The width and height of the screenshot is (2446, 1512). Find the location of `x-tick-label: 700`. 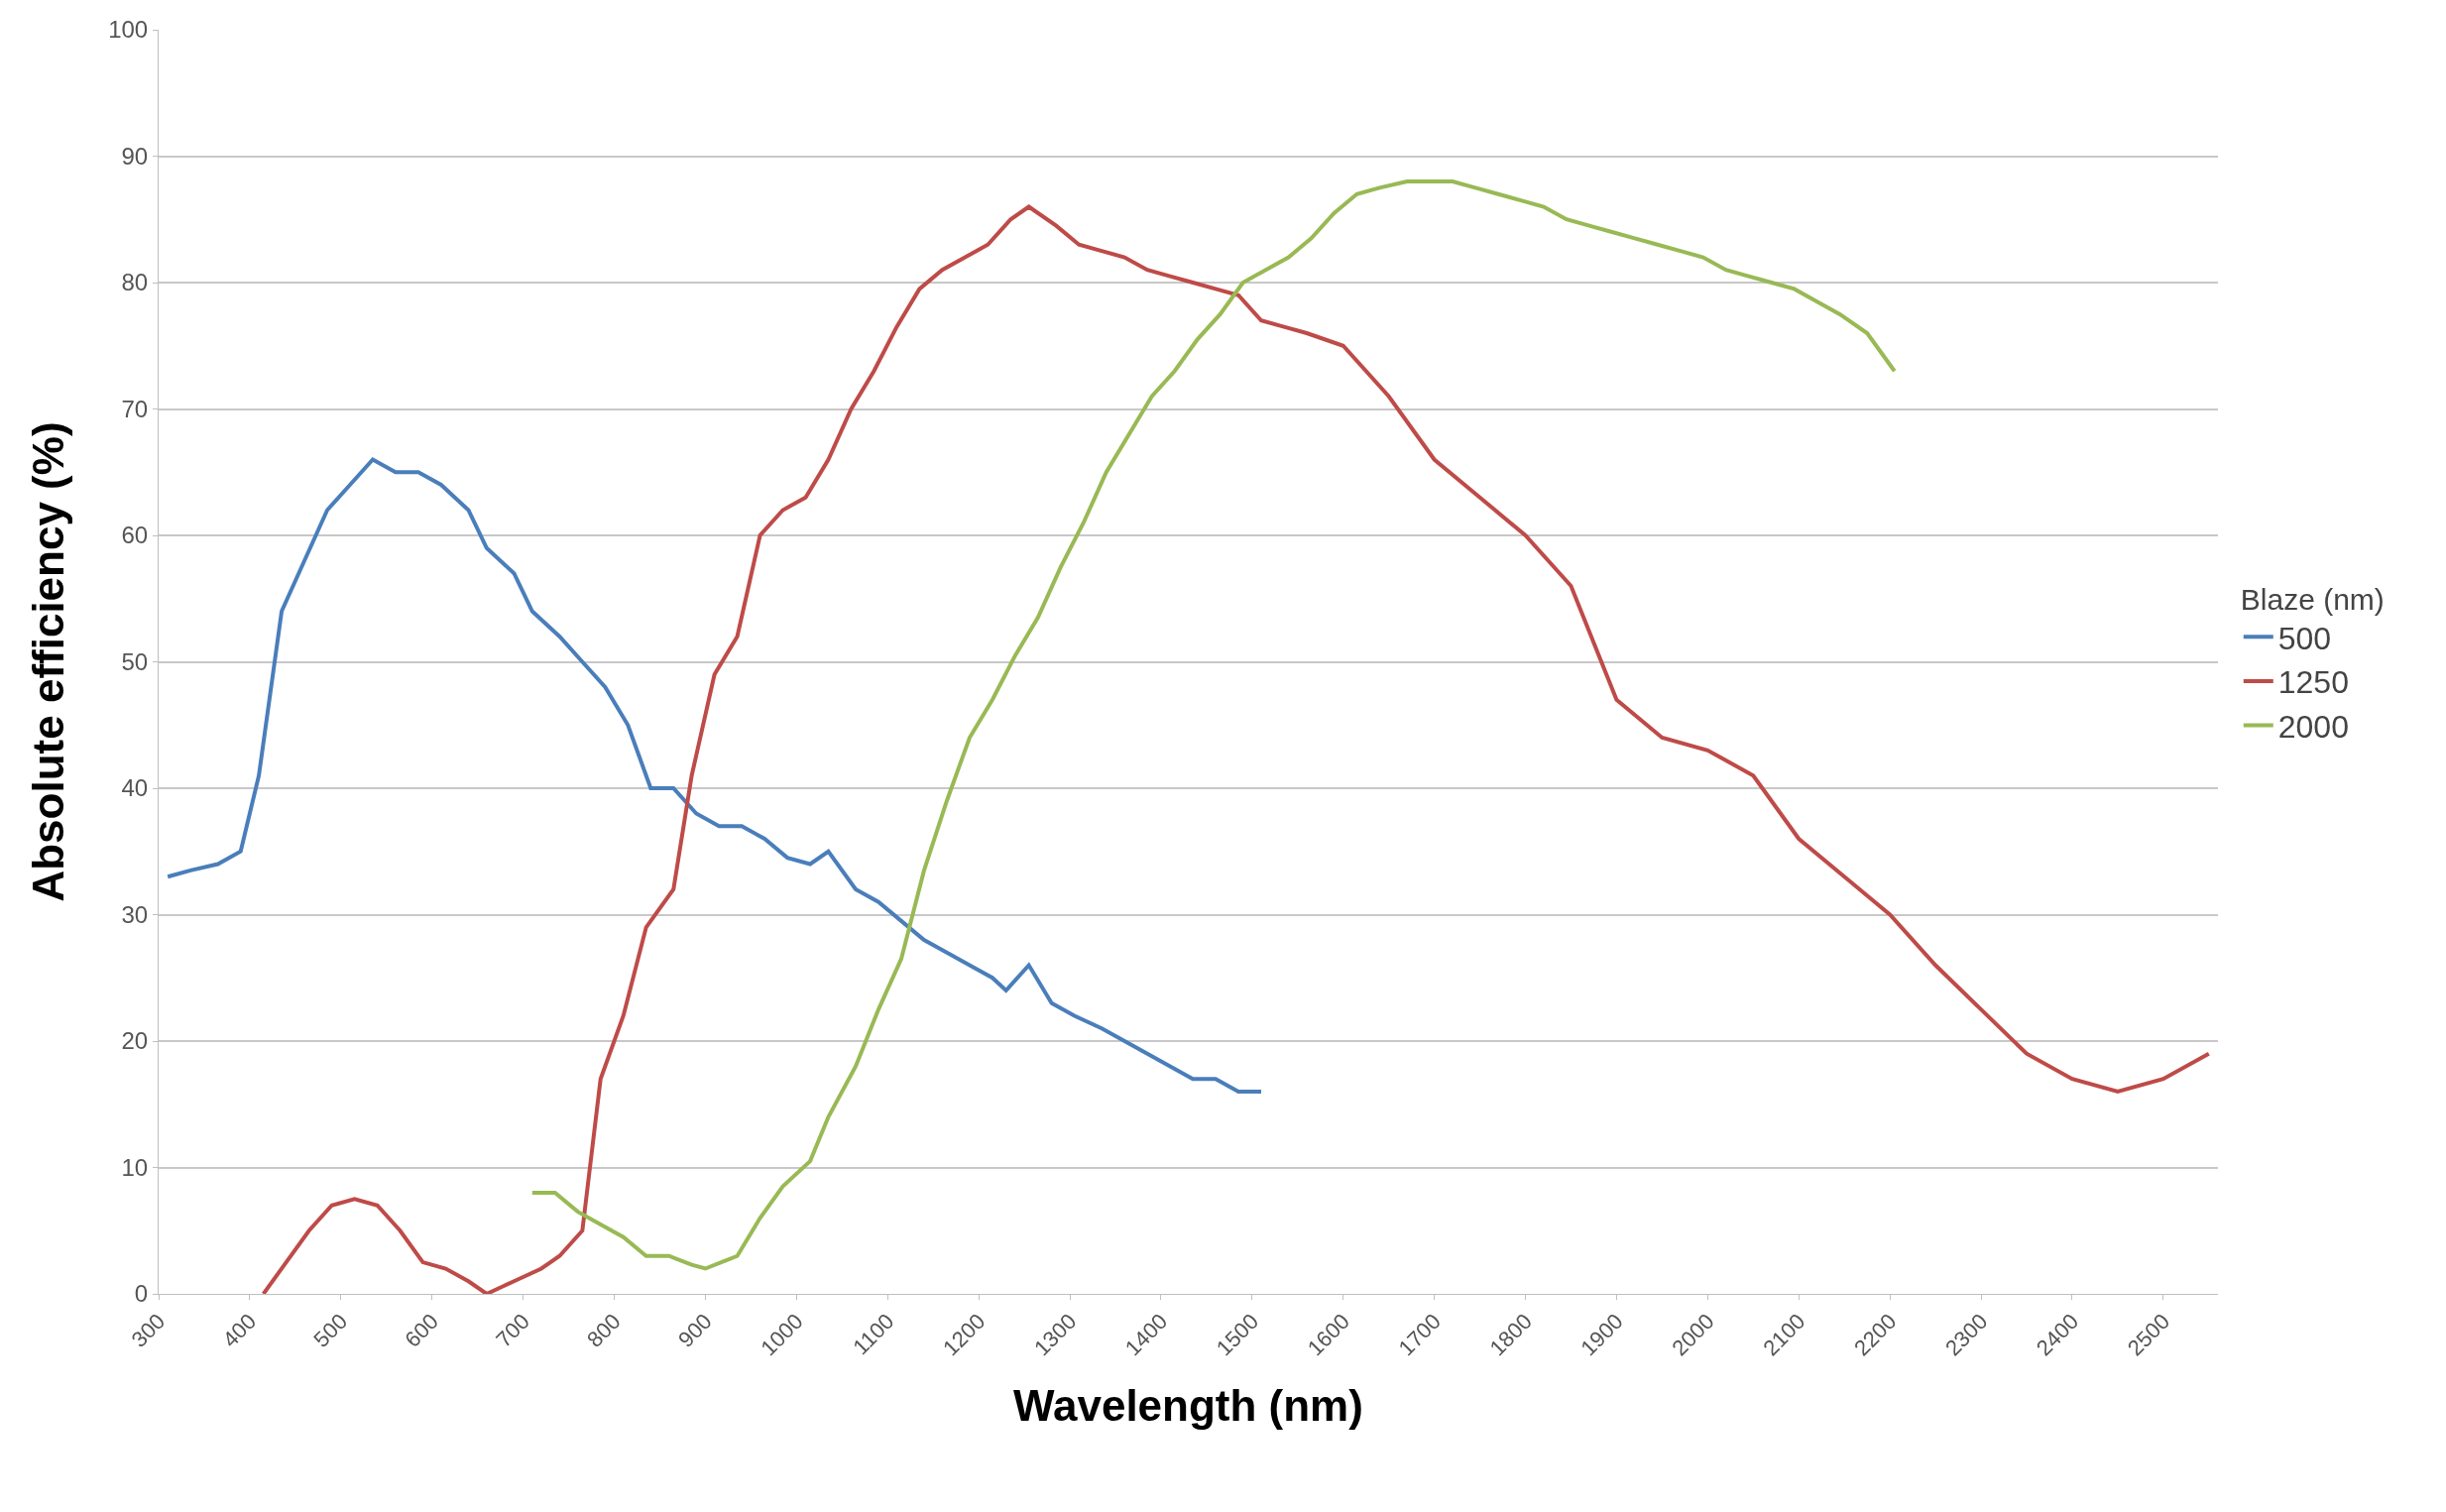

x-tick-label: 700 is located at coordinates (512, 1330).